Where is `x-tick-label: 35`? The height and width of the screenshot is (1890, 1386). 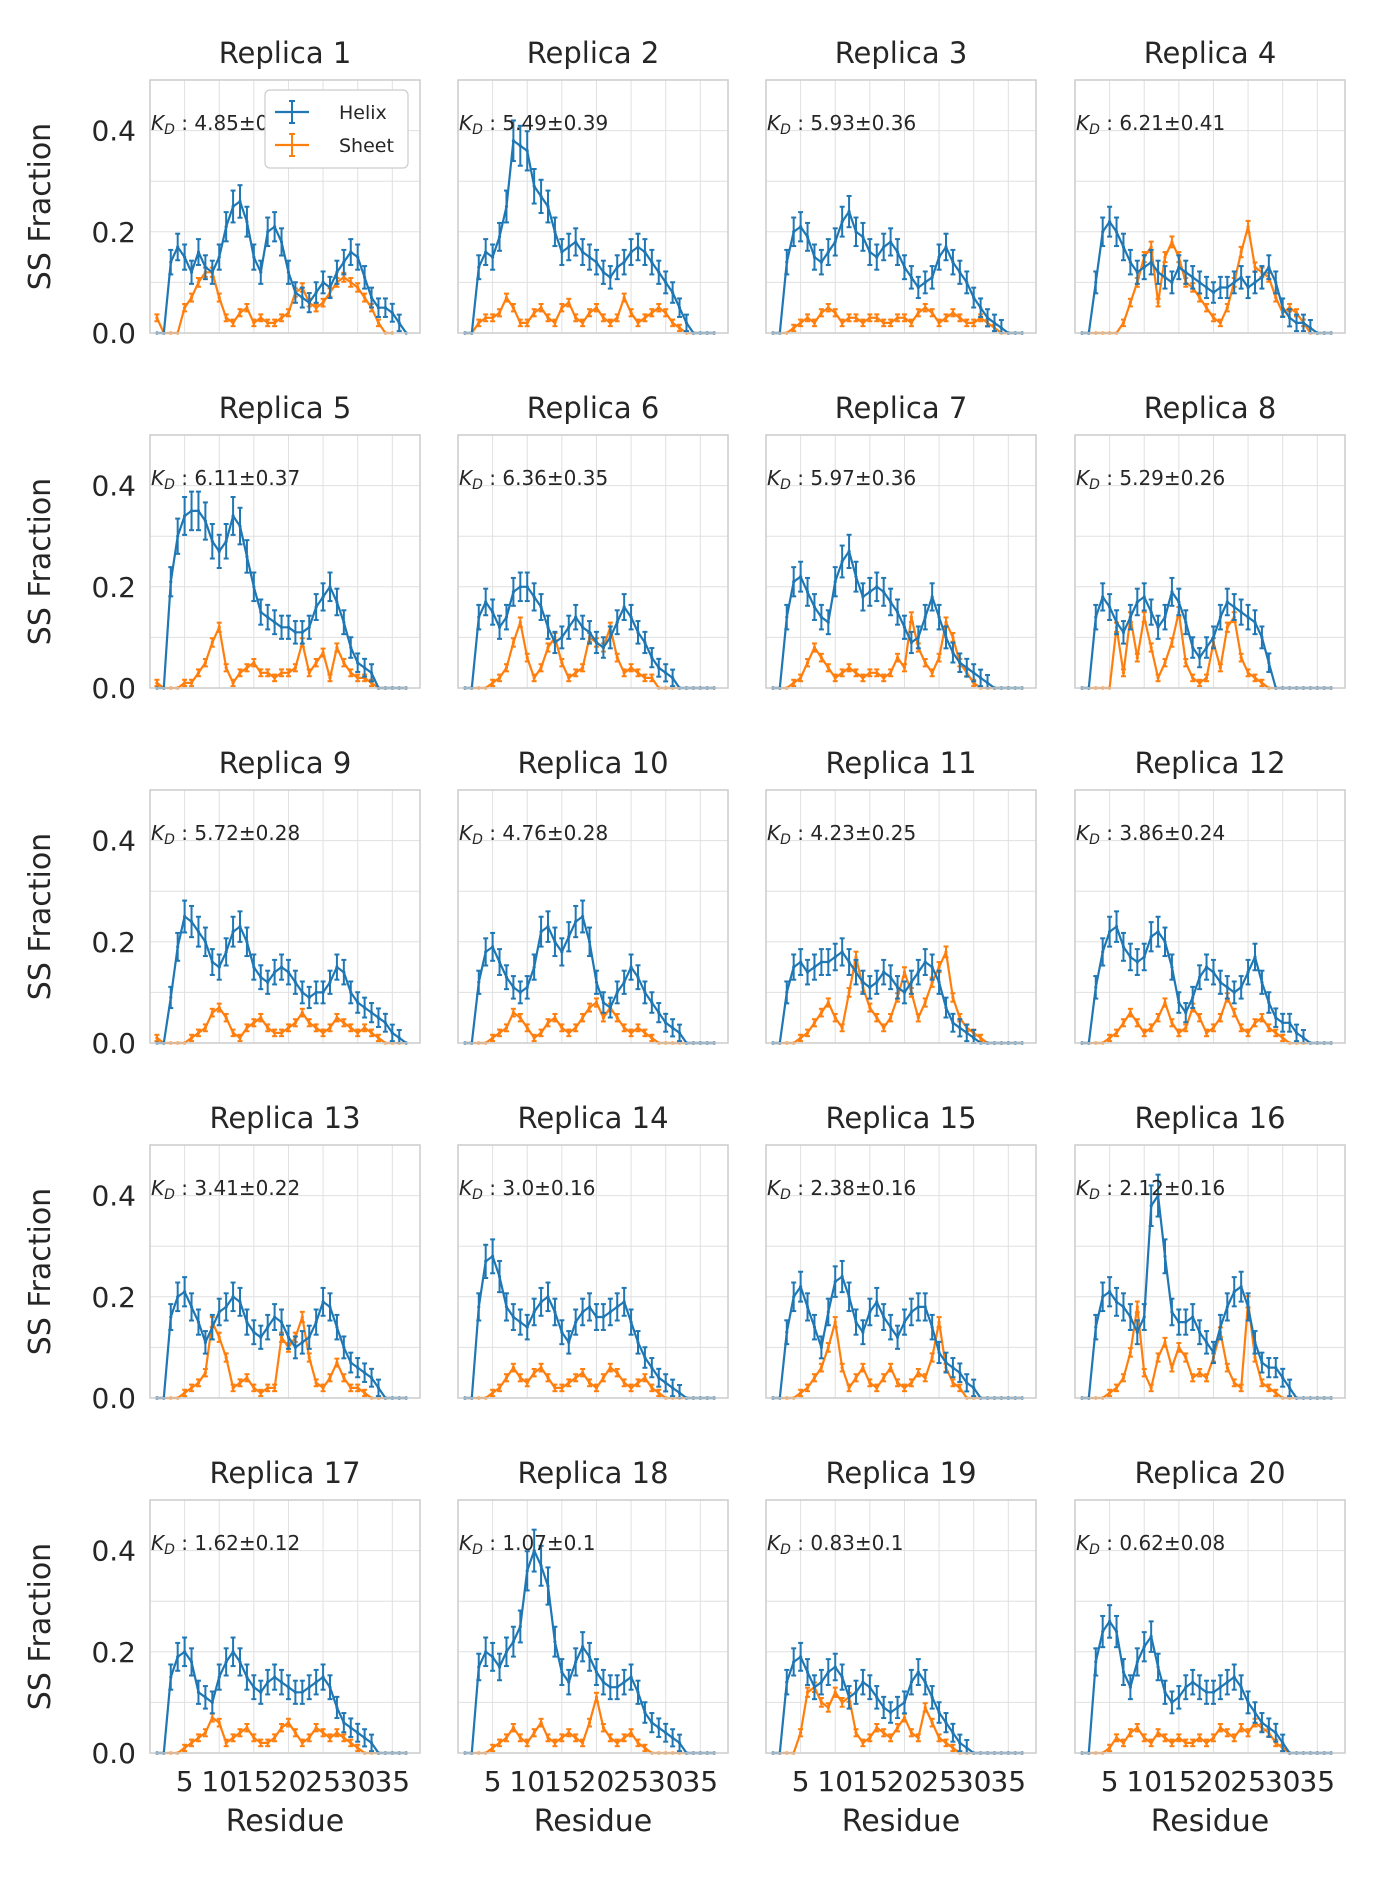
x-tick-label: 35 is located at coordinates (392, 1781).